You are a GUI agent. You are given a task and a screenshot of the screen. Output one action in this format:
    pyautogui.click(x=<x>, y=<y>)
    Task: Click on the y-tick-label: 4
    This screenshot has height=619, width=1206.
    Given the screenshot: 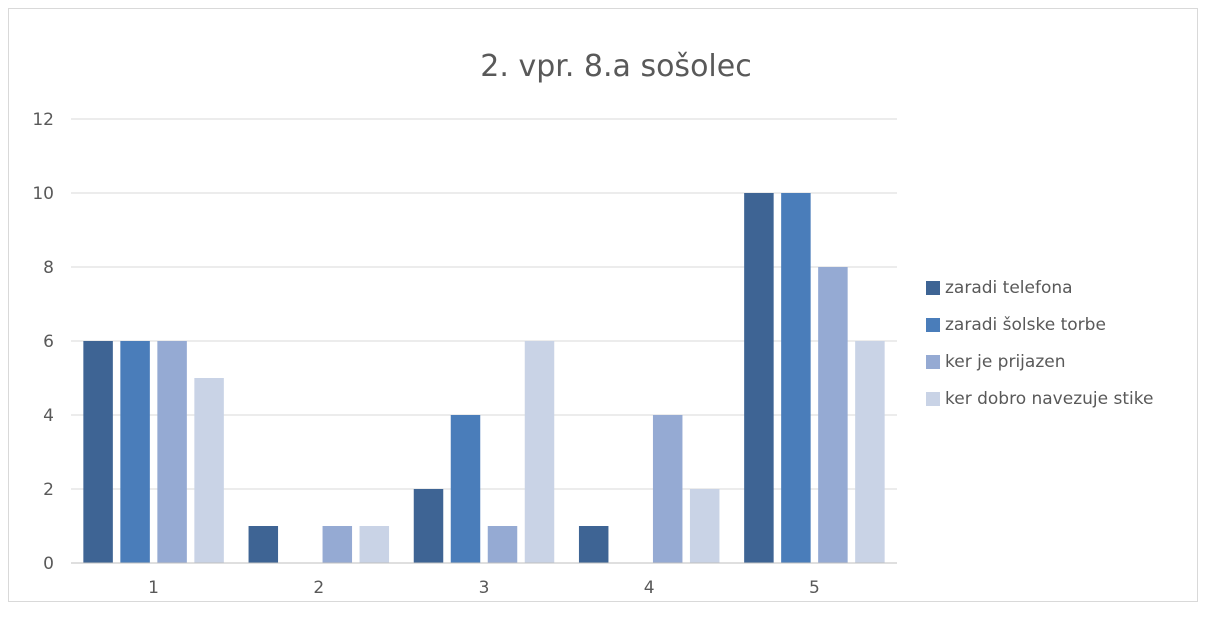 What is the action you would take?
    pyautogui.click(x=48, y=416)
    